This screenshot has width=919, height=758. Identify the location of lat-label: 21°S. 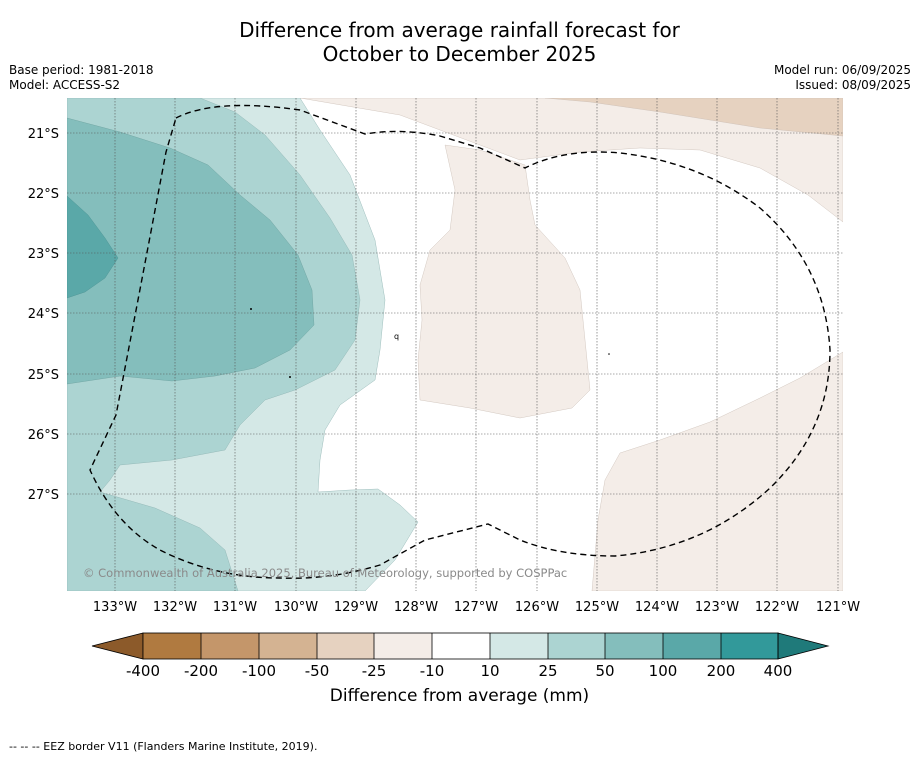
(43, 134).